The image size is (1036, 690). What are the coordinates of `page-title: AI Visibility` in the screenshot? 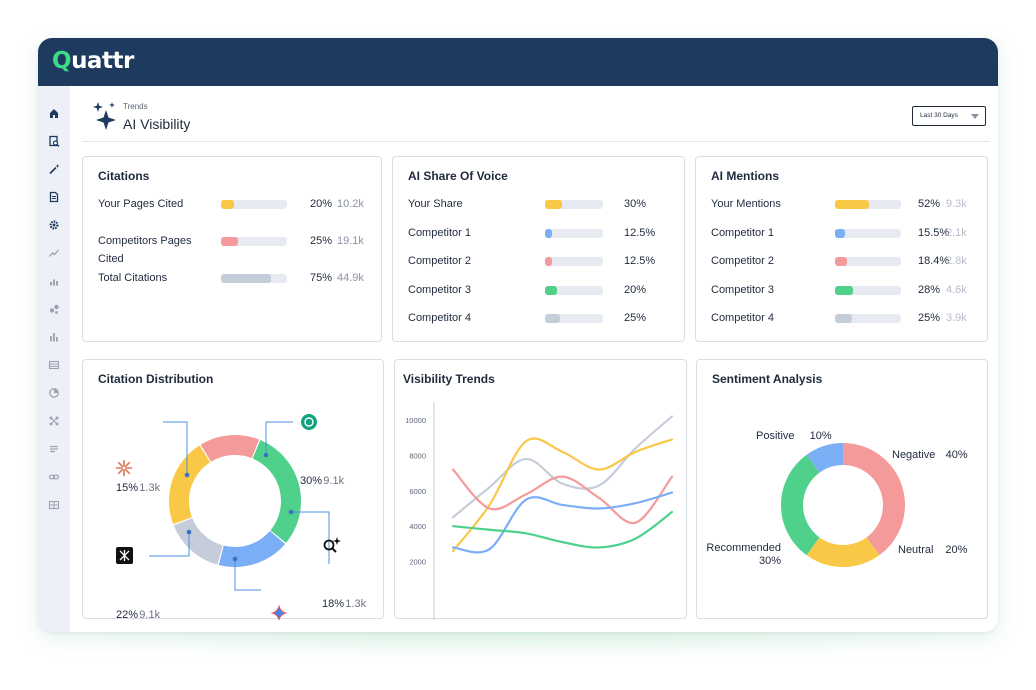 It's located at (157, 124).